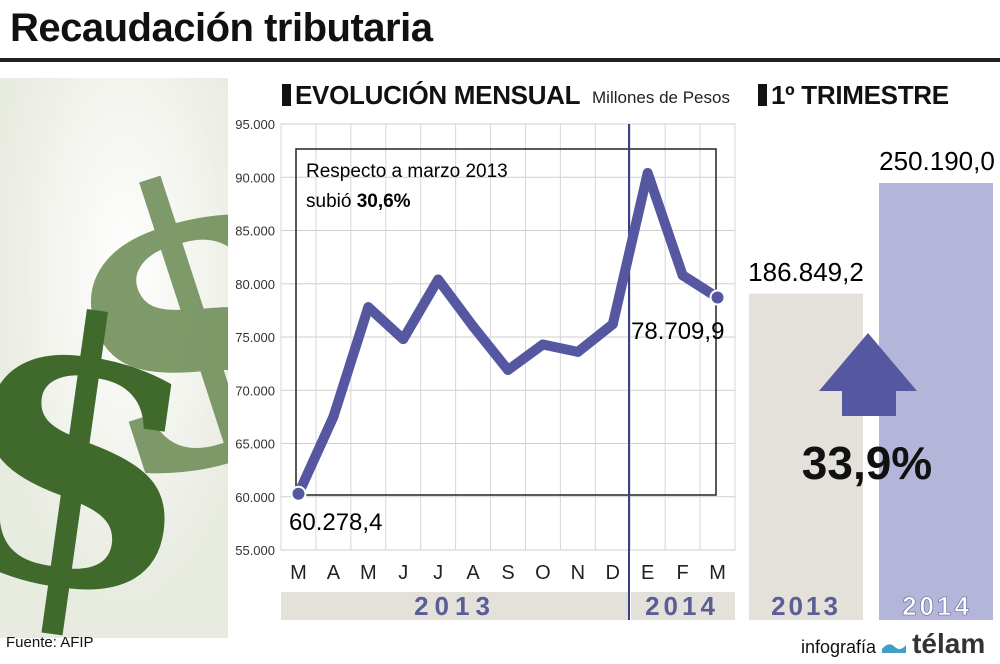 Image resolution: width=1000 pixels, height=664 pixels. I want to click on x-tick-label: O, so click(543, 573).